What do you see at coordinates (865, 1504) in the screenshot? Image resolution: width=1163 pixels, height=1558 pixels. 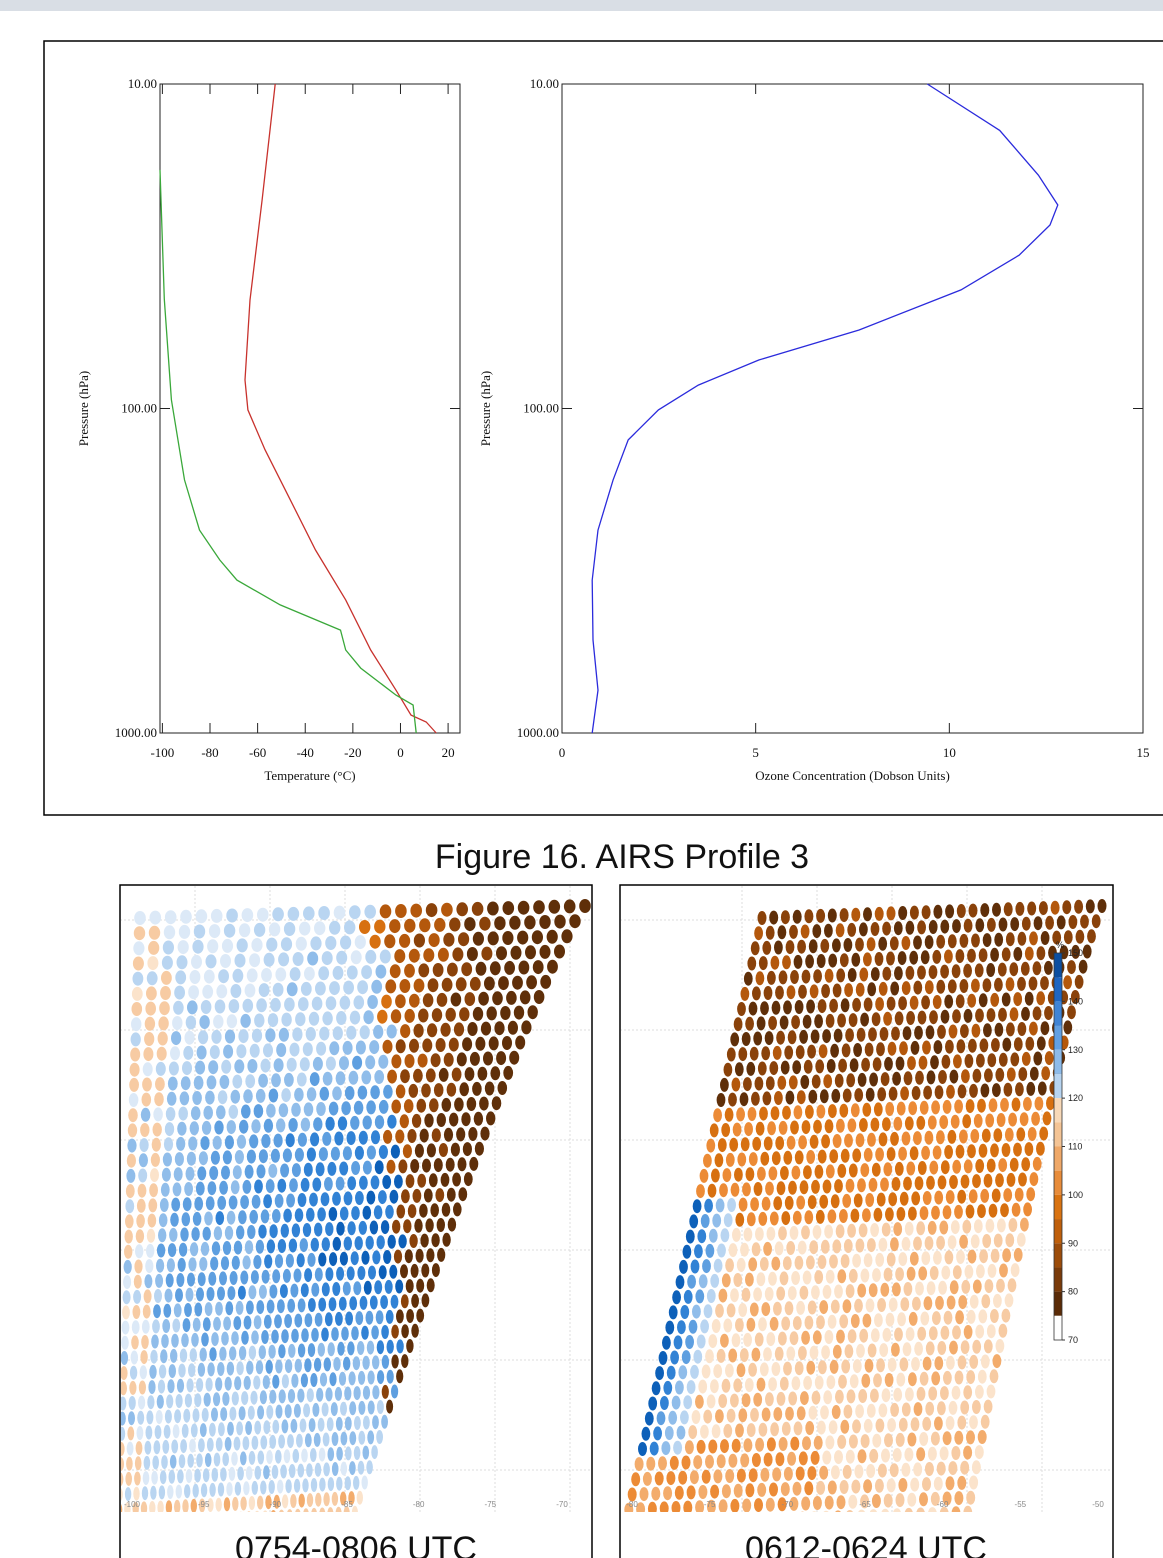 I see `map-axis-label: -65` at bounding box center [865, 1504].